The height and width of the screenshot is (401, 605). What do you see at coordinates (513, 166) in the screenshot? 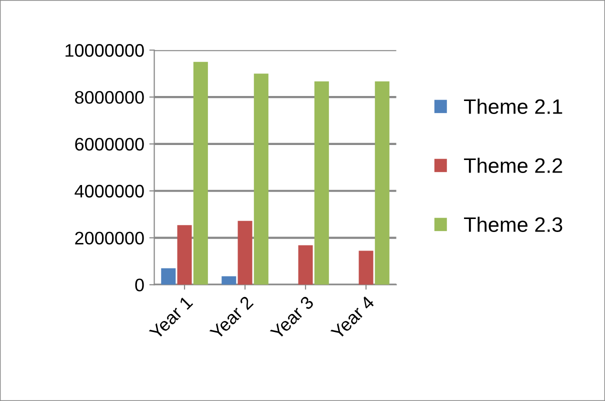
I see `legend-label: Theme 2.2` at bounding box center [513, 166].